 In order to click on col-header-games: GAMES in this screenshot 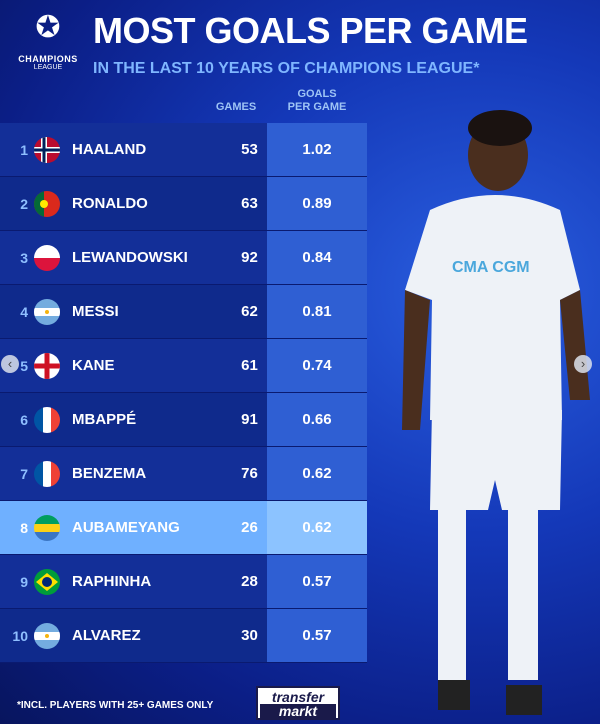, I will do `click(236, 107)`.